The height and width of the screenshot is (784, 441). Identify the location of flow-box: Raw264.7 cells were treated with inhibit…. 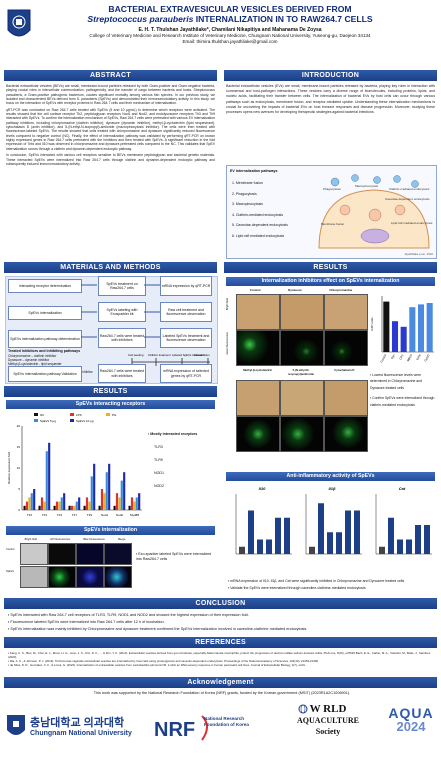
(122, 373).